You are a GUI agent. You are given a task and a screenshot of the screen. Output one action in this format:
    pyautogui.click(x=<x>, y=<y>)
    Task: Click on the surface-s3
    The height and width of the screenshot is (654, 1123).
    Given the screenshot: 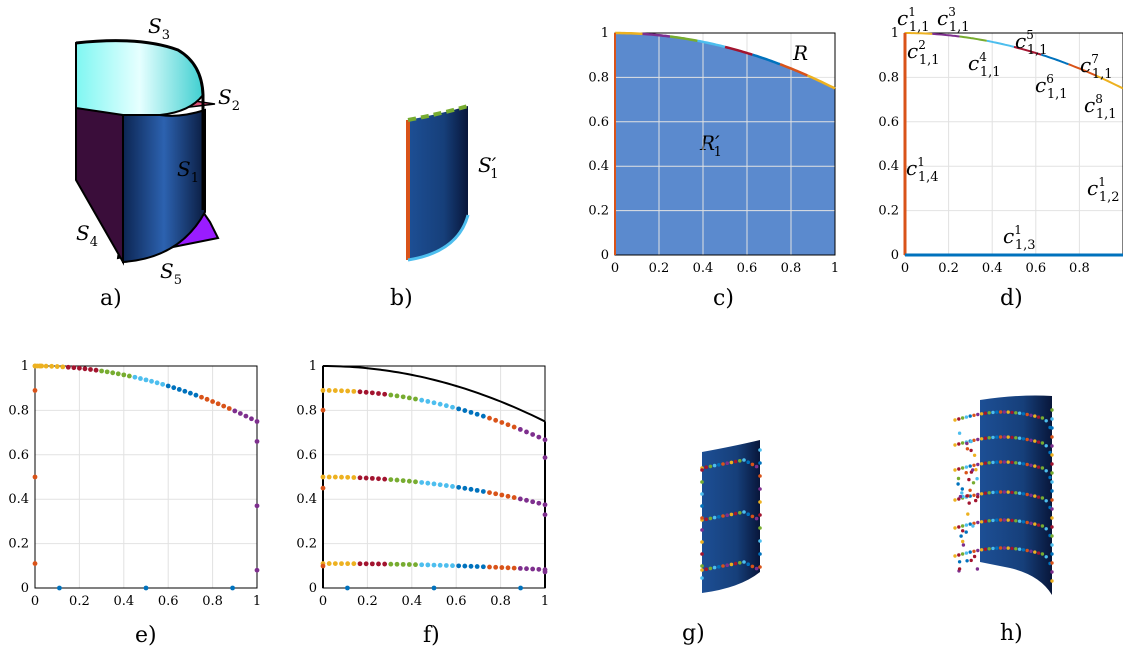 What is the action you would take?
    pyautogui.click(x=140, y=77)
    